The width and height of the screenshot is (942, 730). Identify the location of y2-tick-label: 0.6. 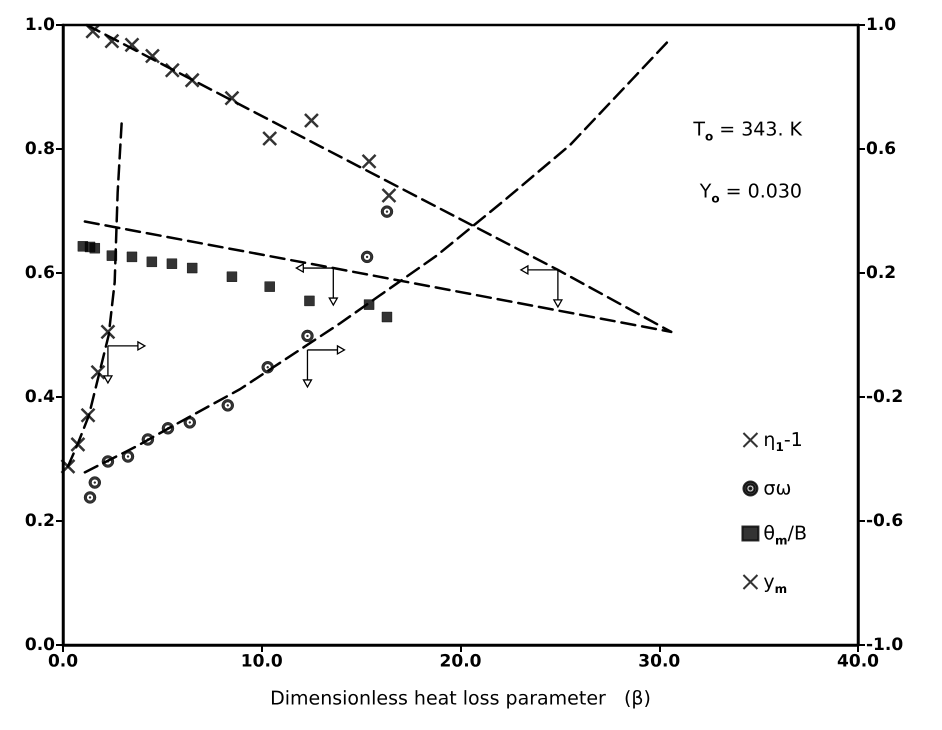
(881, 149).